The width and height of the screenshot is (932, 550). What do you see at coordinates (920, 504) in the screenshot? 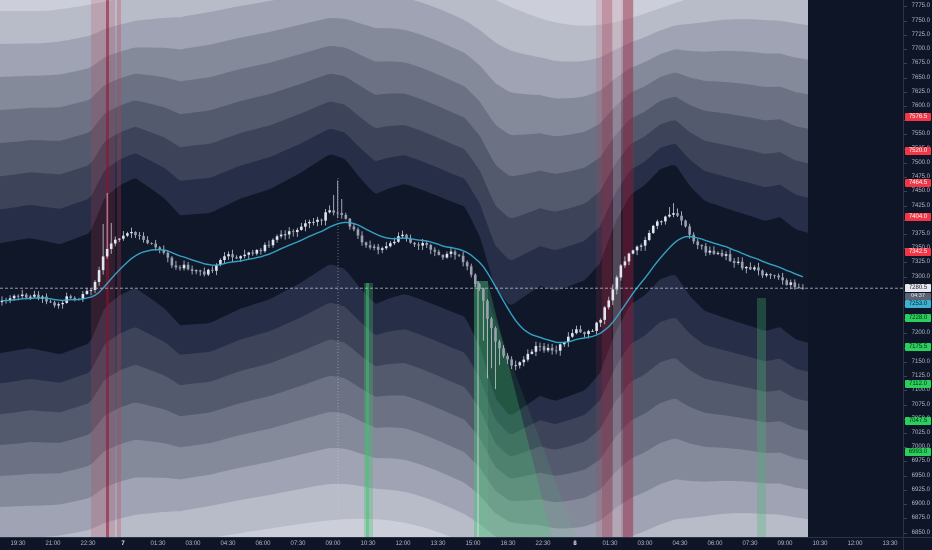
I see `price-axis-label: 6900.0` at bounding box center [920, 504].